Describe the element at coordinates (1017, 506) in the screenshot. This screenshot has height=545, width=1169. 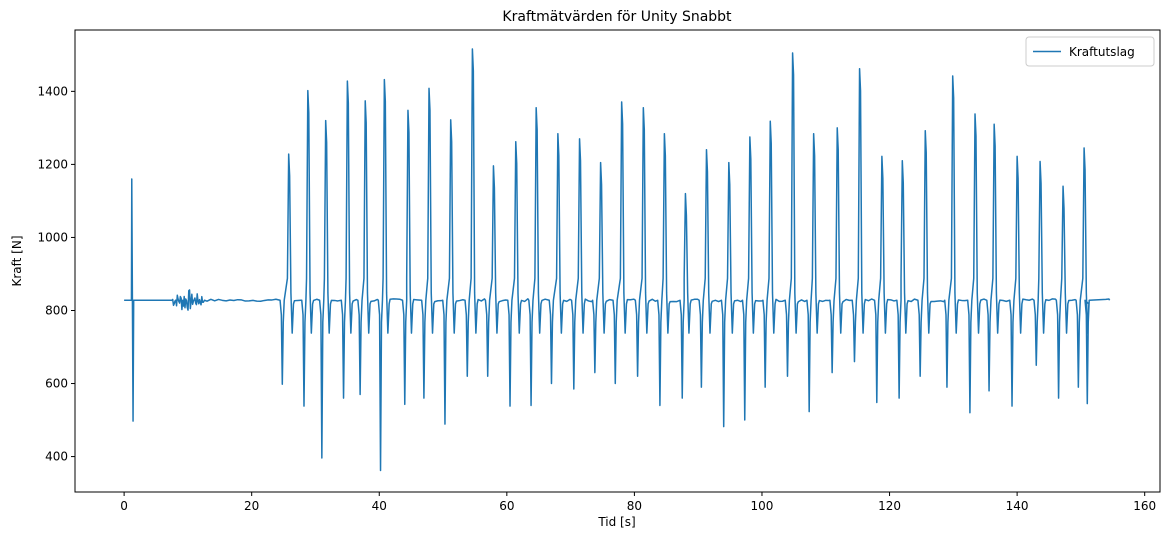
I see `x-tick-label: 140` at that location.